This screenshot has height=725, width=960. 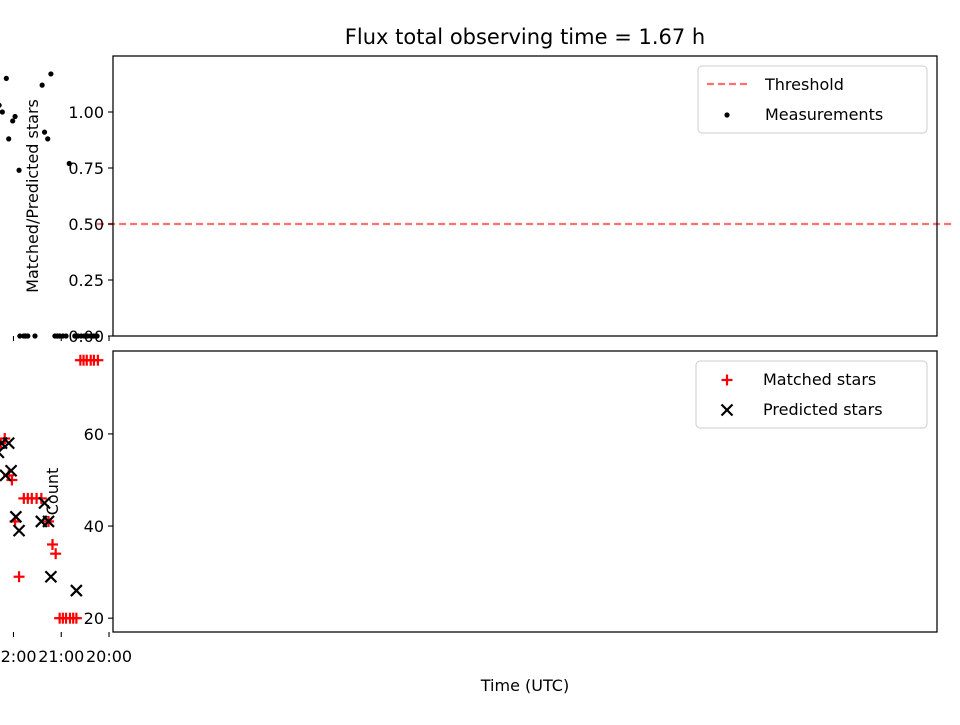 I want to click on legend-predicted-marker, so click(x=727, y=410).